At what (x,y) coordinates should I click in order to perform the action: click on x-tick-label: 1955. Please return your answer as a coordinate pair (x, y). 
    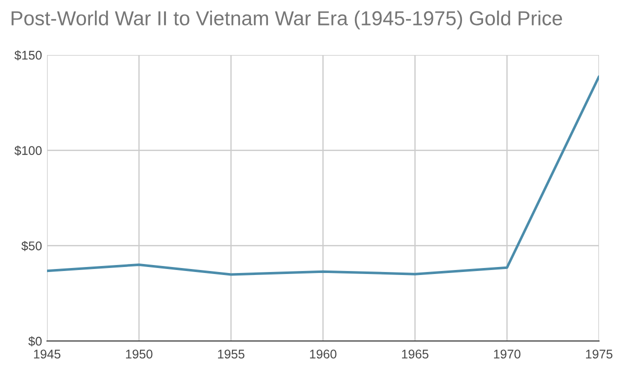
    Looking at the image, I should click on (231, 354).